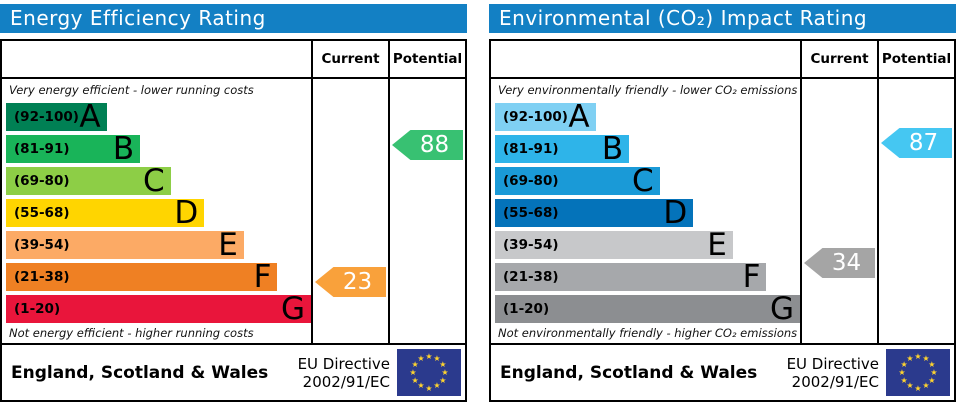  What do you see at coordinates (594, 213) in the screenshot?
I see `environmental-band-d: (55-68) D` at bounding box center [594, 213].